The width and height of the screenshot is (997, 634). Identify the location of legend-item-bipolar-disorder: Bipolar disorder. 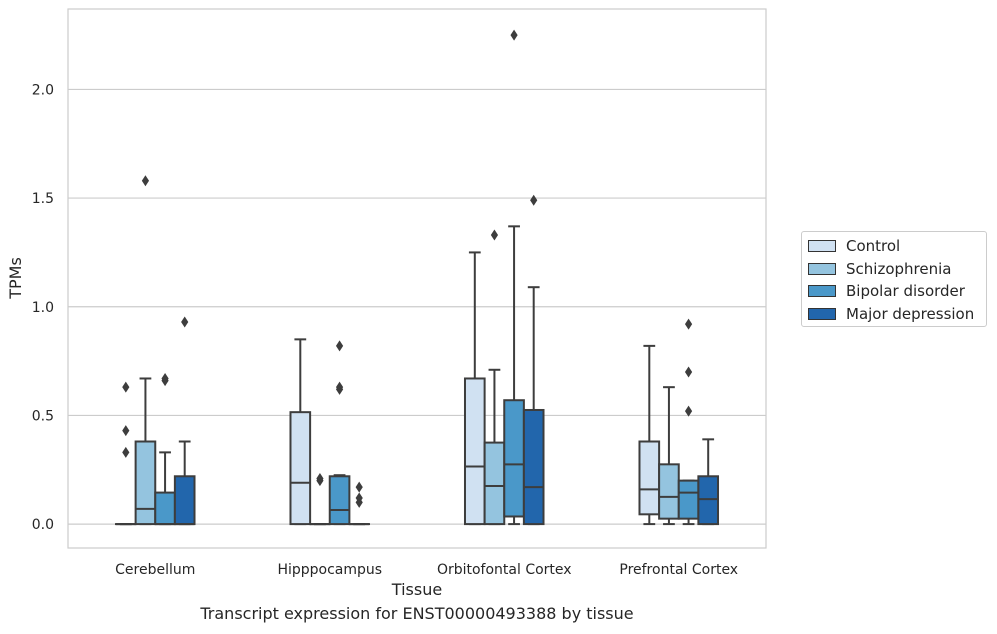
(897, 291).